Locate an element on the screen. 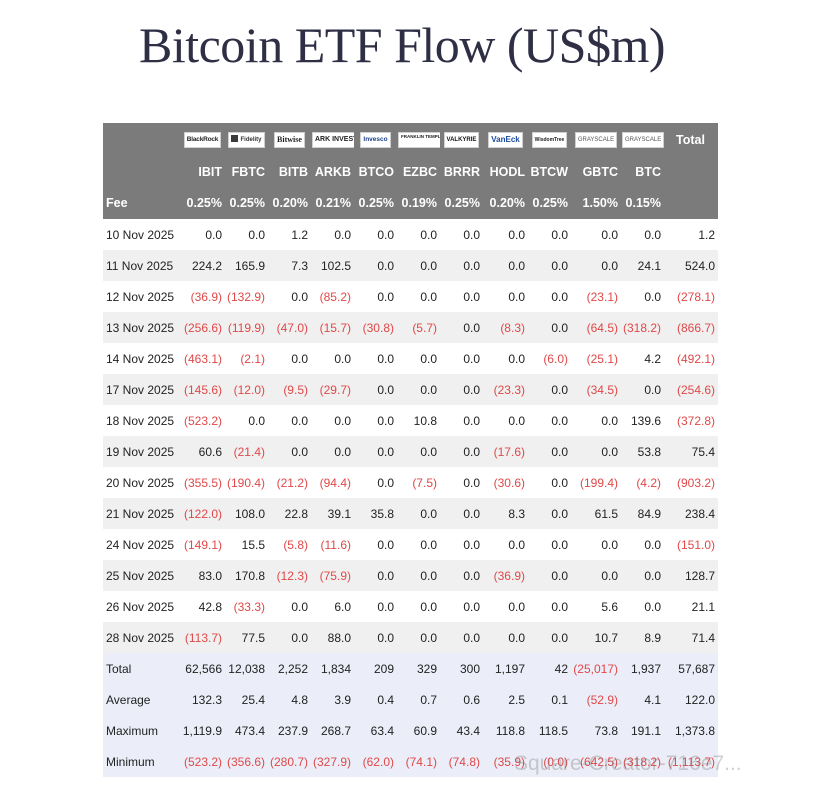  flow-value: (23.1) is located at coordinates (596, 296).